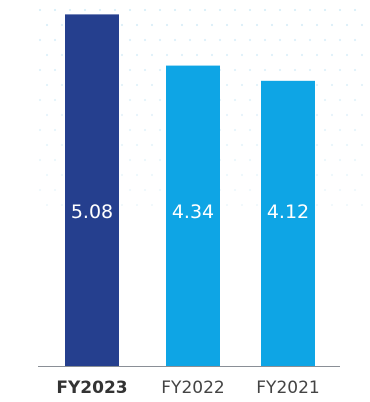 The image size is (370, 402). I want to click on bar-fy2022, so click(193, 216).